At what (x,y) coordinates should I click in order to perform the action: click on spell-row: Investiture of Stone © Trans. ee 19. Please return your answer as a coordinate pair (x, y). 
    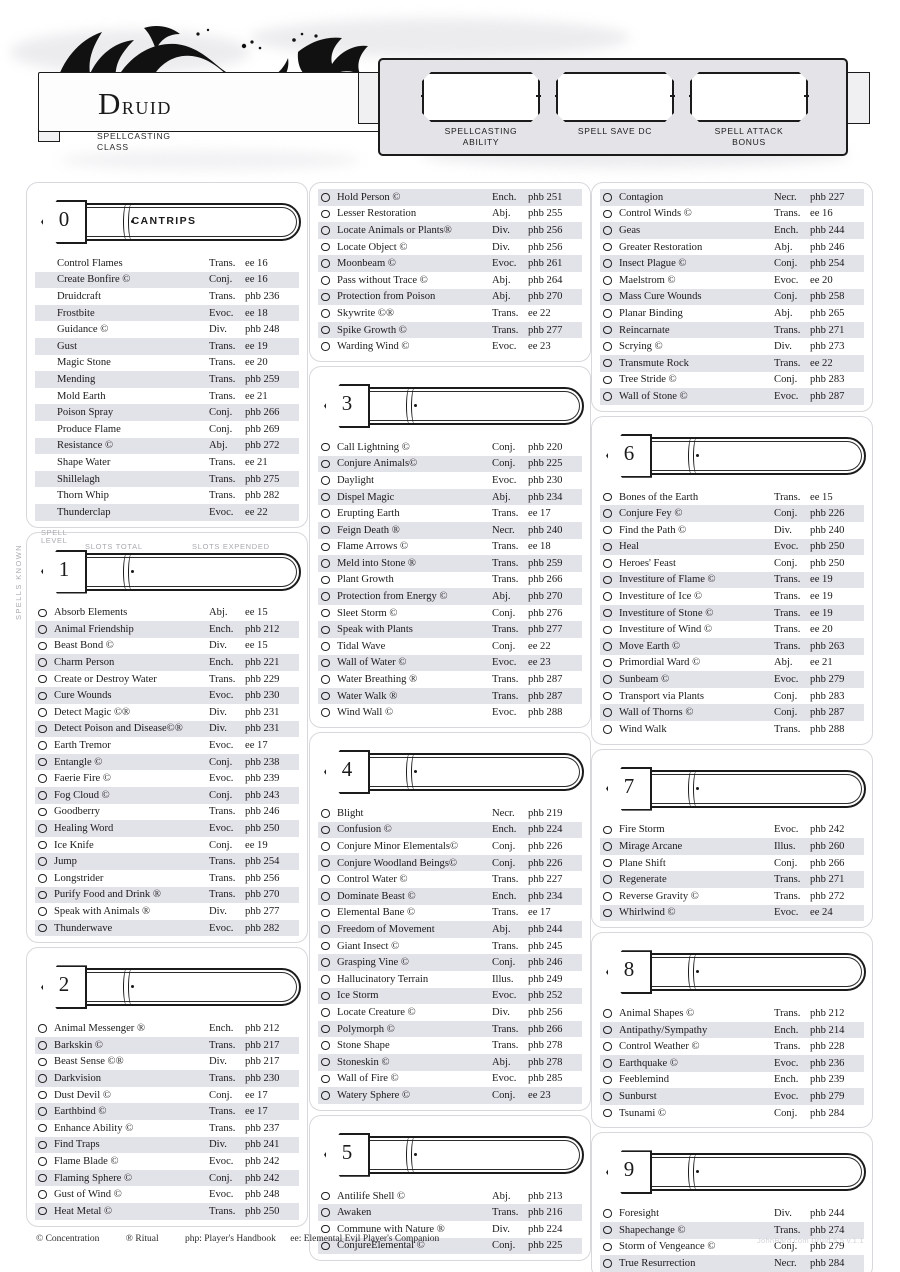
    Looking at the image, I should click on (732, 613).